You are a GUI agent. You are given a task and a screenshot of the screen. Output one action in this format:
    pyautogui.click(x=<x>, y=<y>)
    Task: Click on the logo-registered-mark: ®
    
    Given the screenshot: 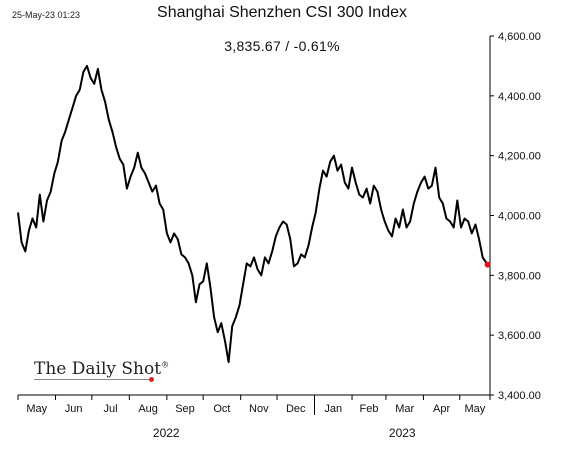 What is the action you would take?
    pyautogui.click(x=165, y=365)
    